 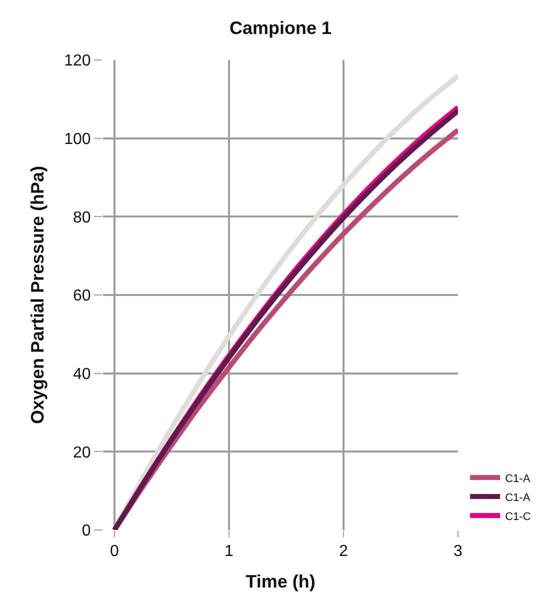 I want to click on legend-label: C1-C, so click(x=518, y=516).